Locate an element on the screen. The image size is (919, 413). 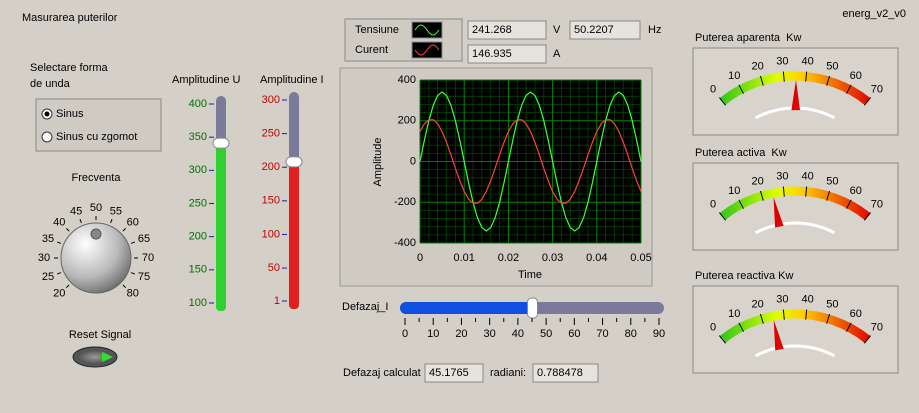
waveform-line is located at coordinates (530, 161).